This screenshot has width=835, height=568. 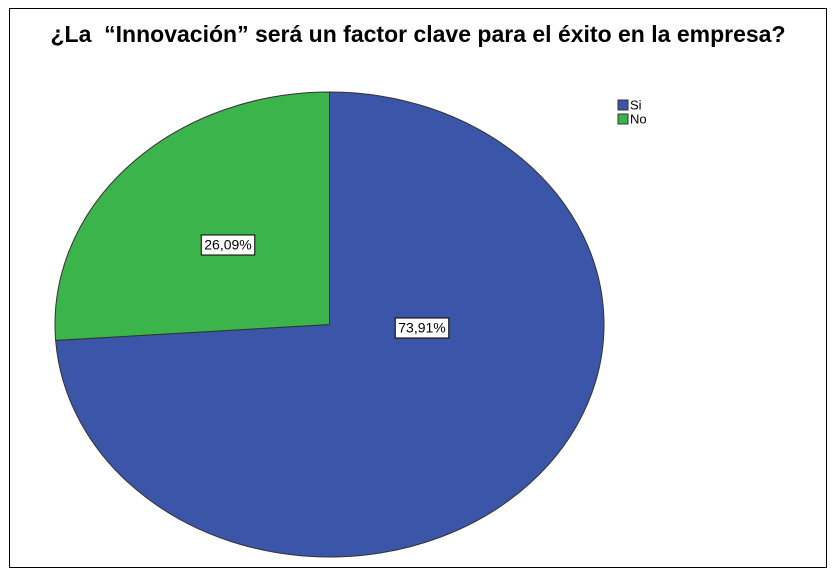 I want to click on value-label: 73,91%, so click(x=421, y=328).